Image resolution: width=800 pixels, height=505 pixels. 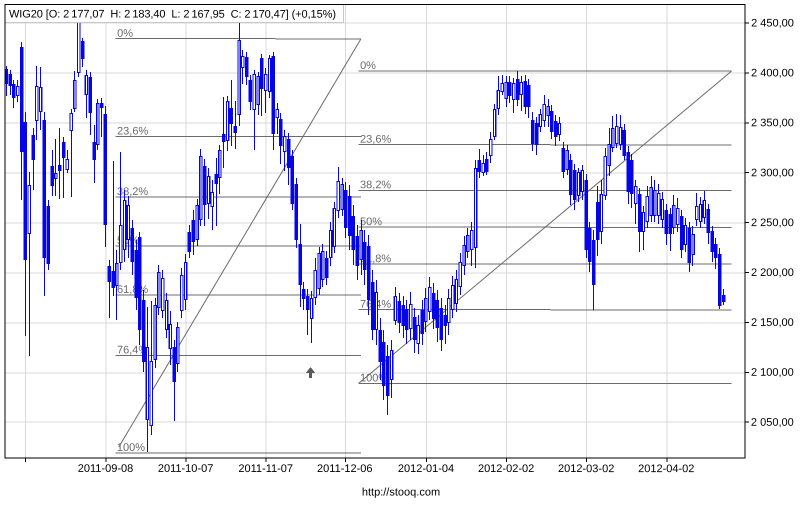 What do you see at coordinates (772, 73) in the screenshot?
I see `svg-text: 2 400,00` at bounding box center [772, 73].